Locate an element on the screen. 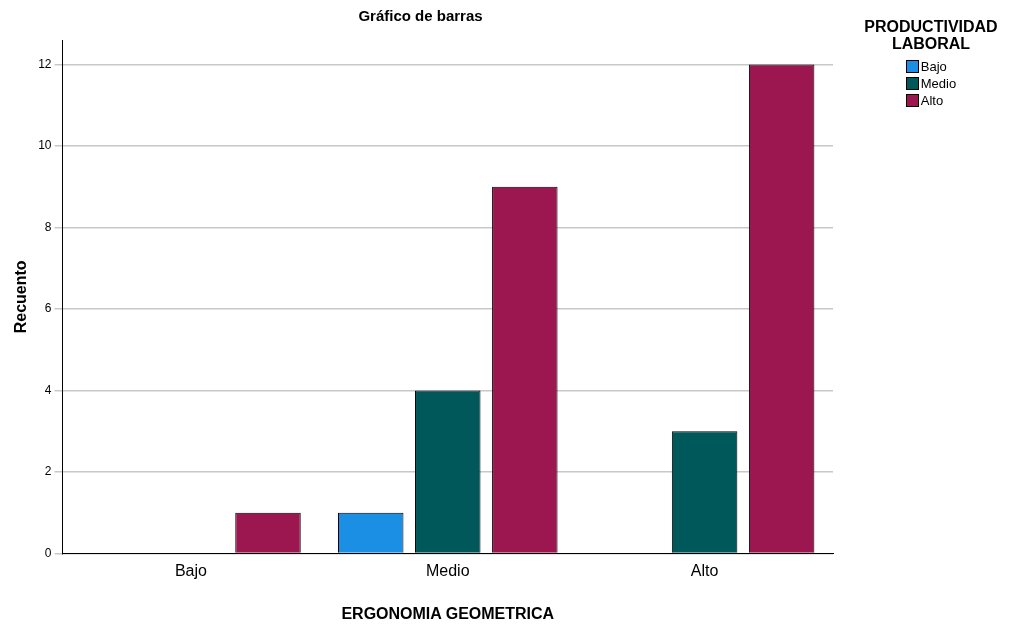  legend-label: Bajo is located at coordinates (933, 66).